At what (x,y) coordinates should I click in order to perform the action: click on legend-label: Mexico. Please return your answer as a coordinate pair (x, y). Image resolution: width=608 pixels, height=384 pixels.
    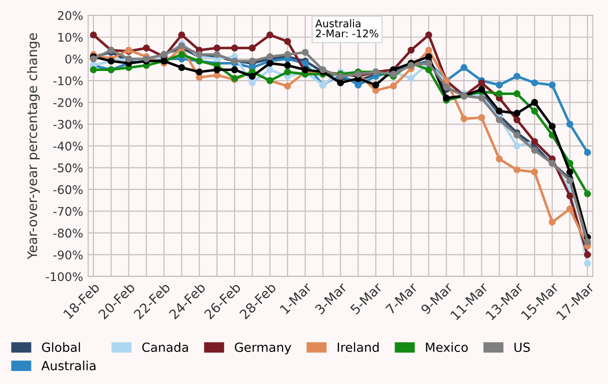
    Looking at the image, I should click on (447, 347).